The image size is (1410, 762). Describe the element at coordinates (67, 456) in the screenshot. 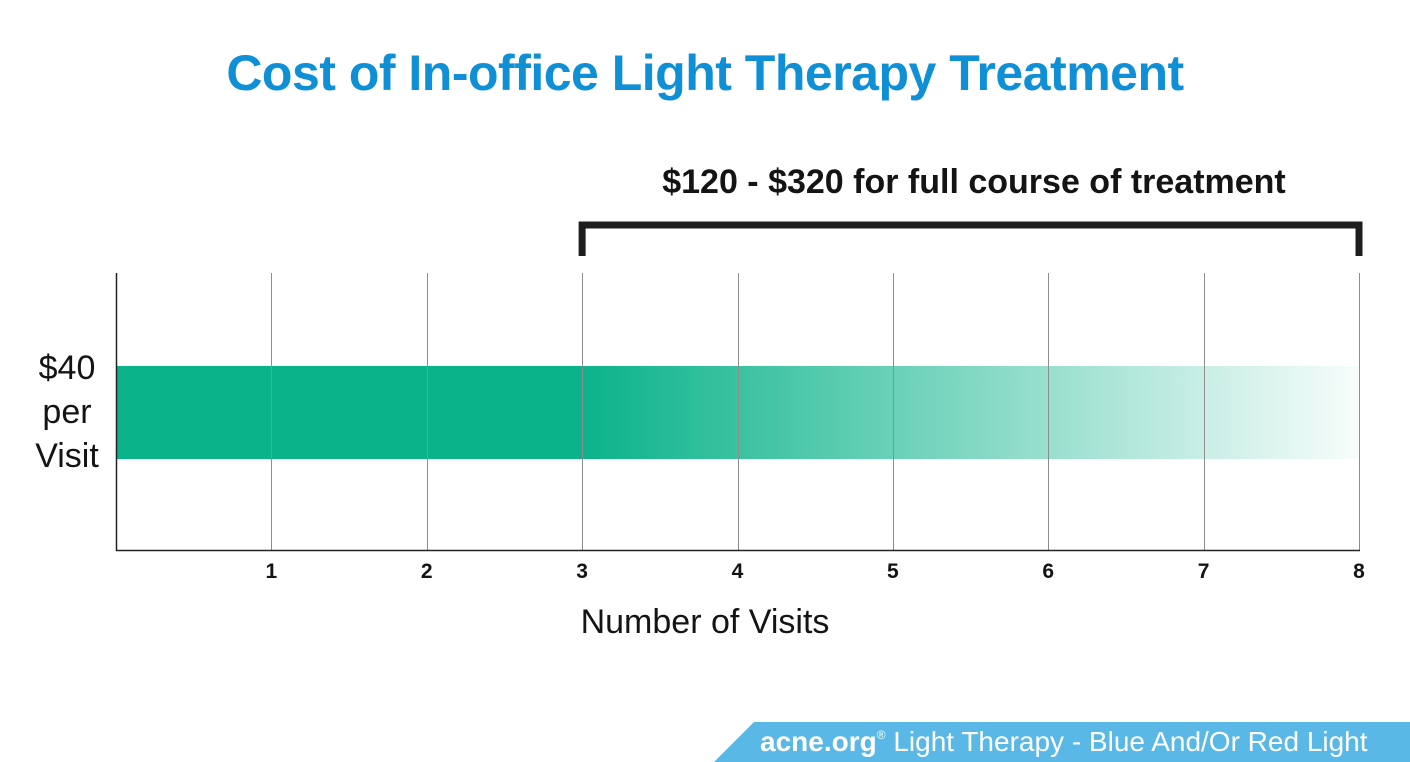

I see `y-label-line-3: Visit` at that location.